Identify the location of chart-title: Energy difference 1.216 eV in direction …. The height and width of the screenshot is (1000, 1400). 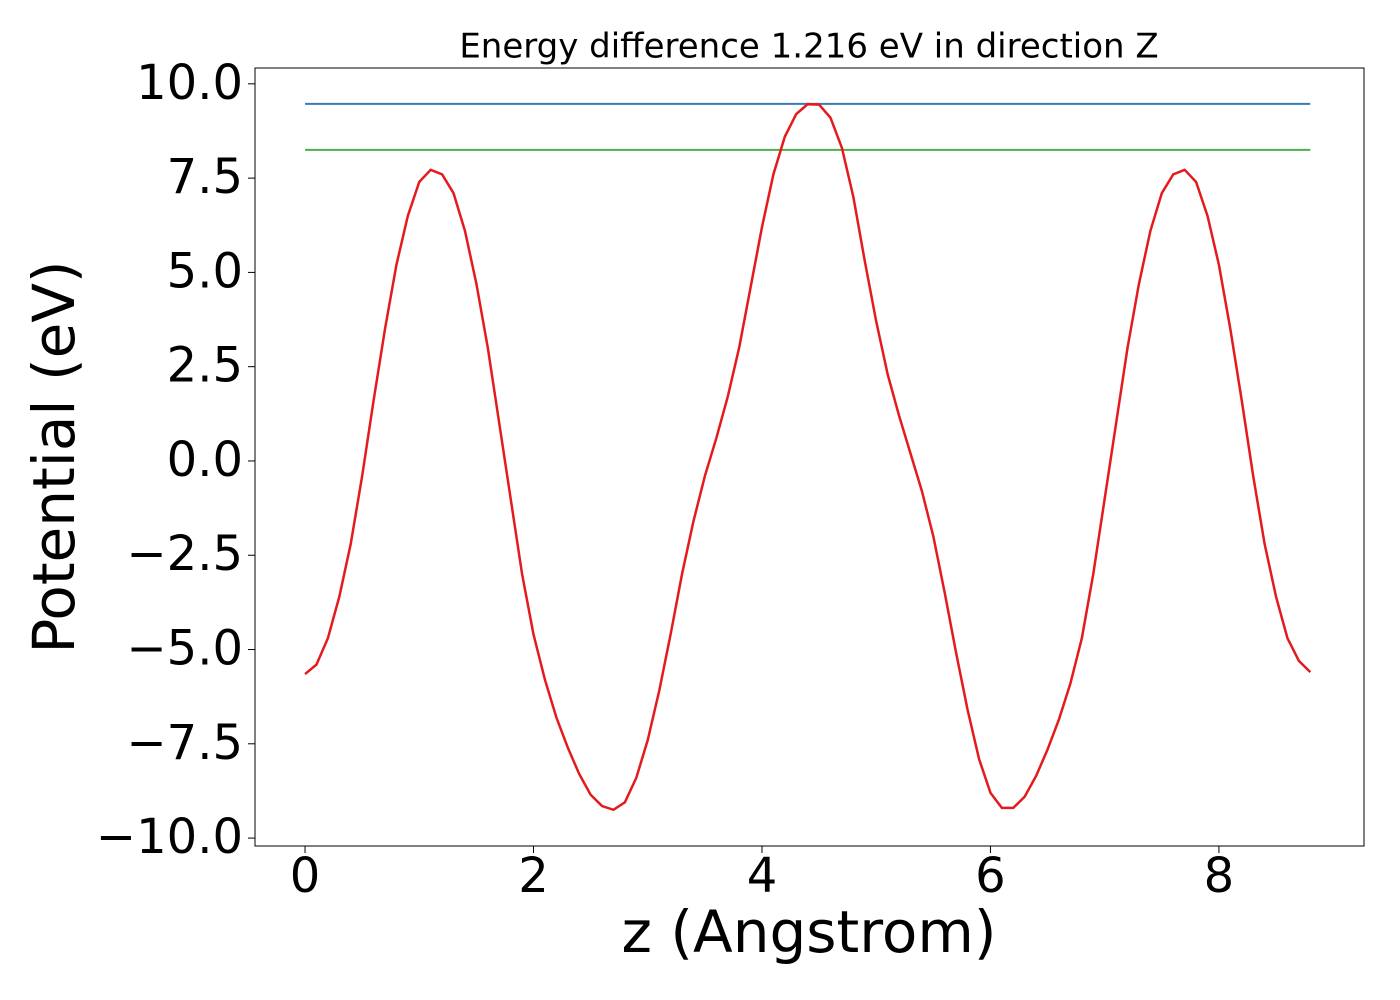
(808, 47).